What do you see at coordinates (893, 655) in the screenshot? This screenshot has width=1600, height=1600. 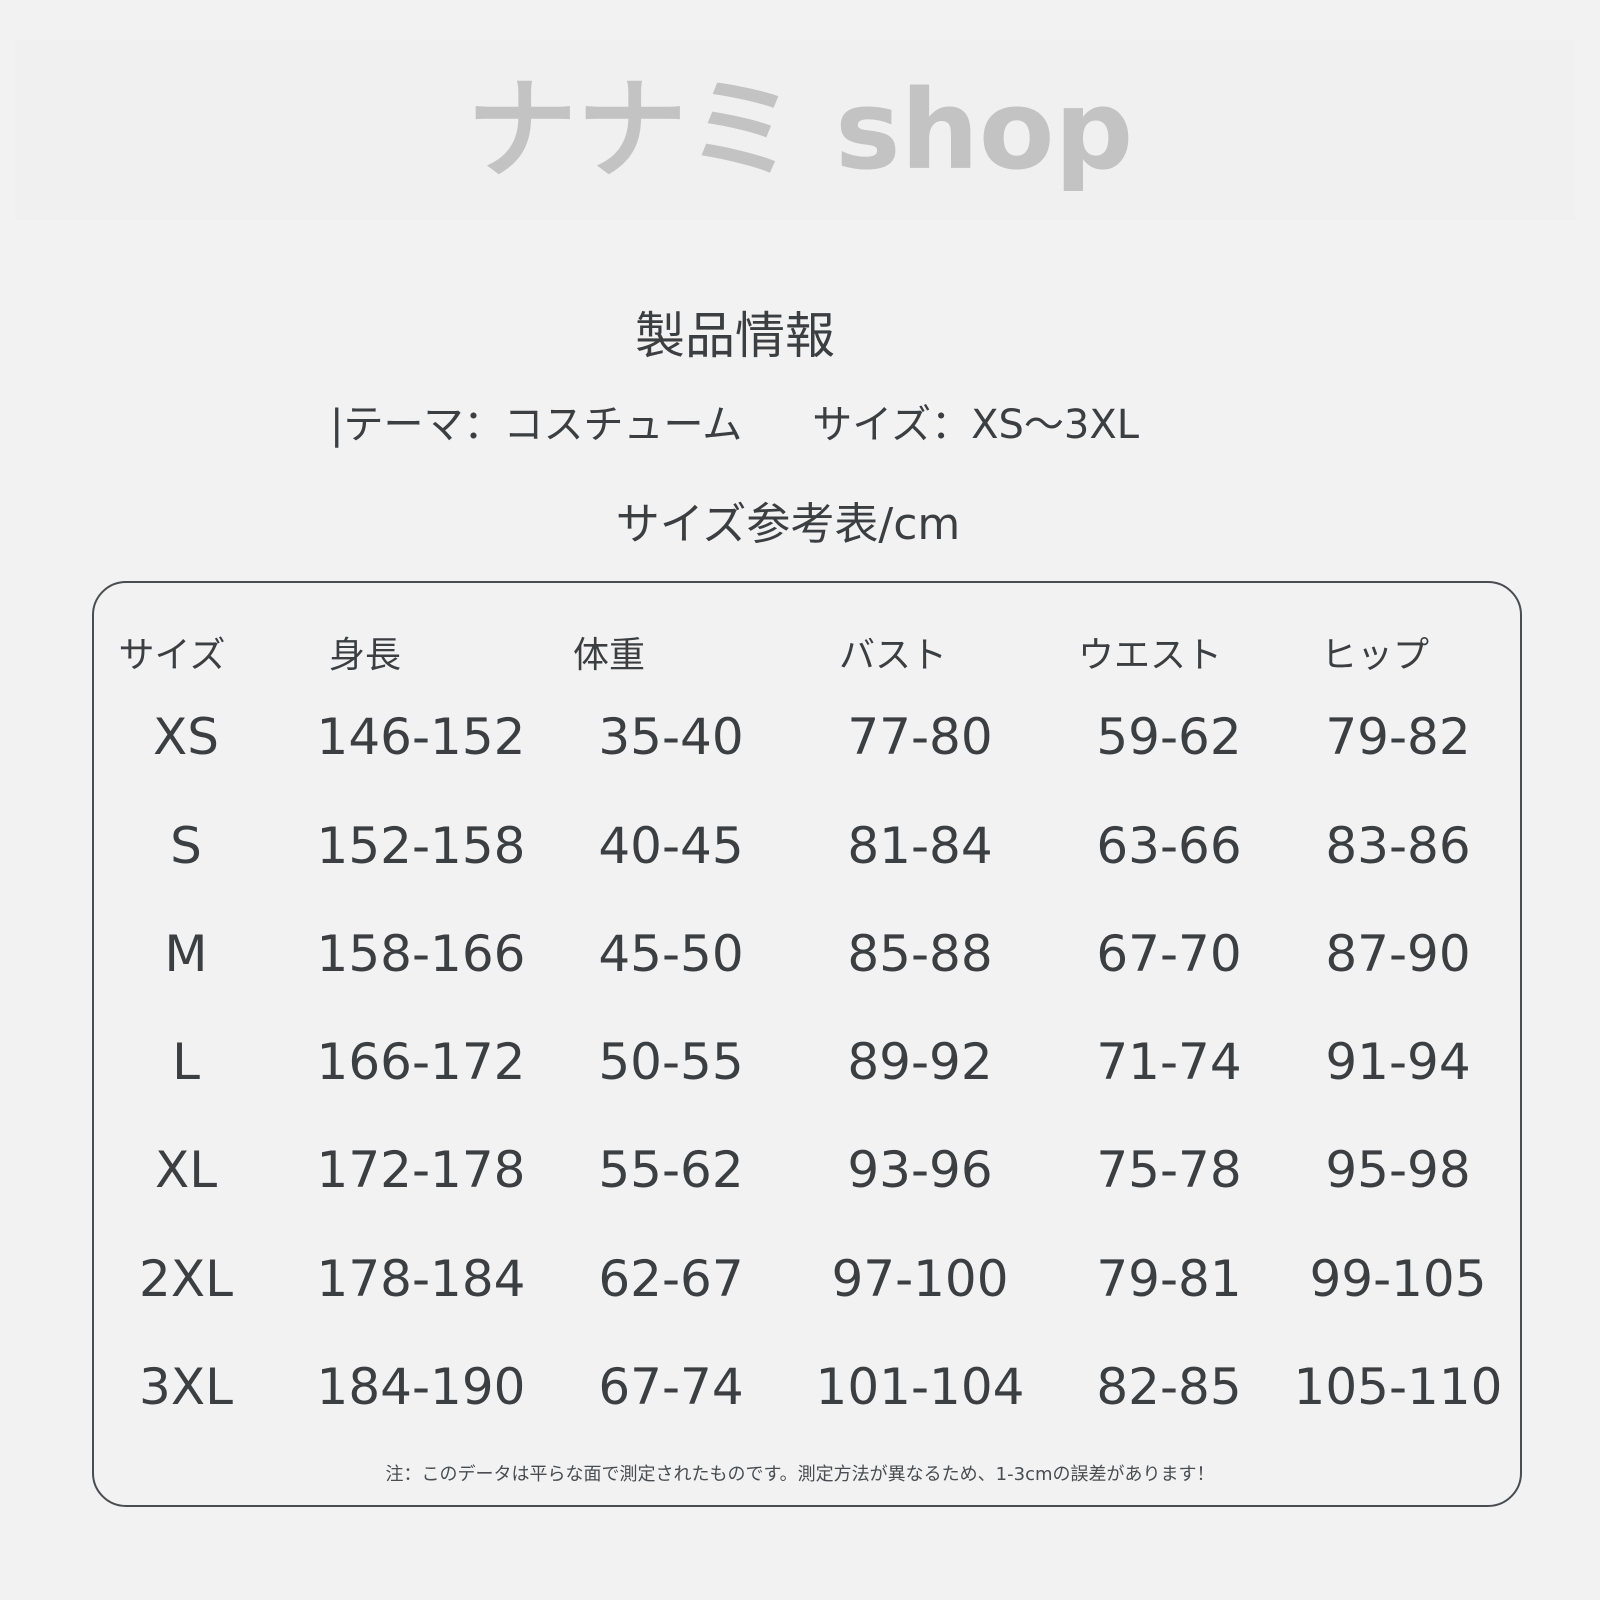 I see `column-header: バスト` at bounding box center [893, 655].